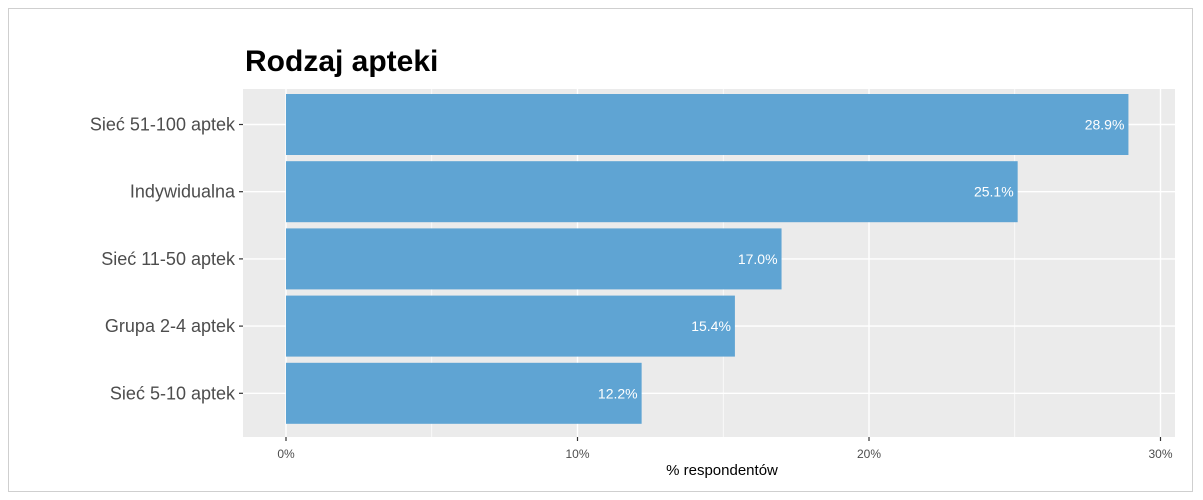  I want to click on chart-title: Rodzaj apteki, so click(341, 61).